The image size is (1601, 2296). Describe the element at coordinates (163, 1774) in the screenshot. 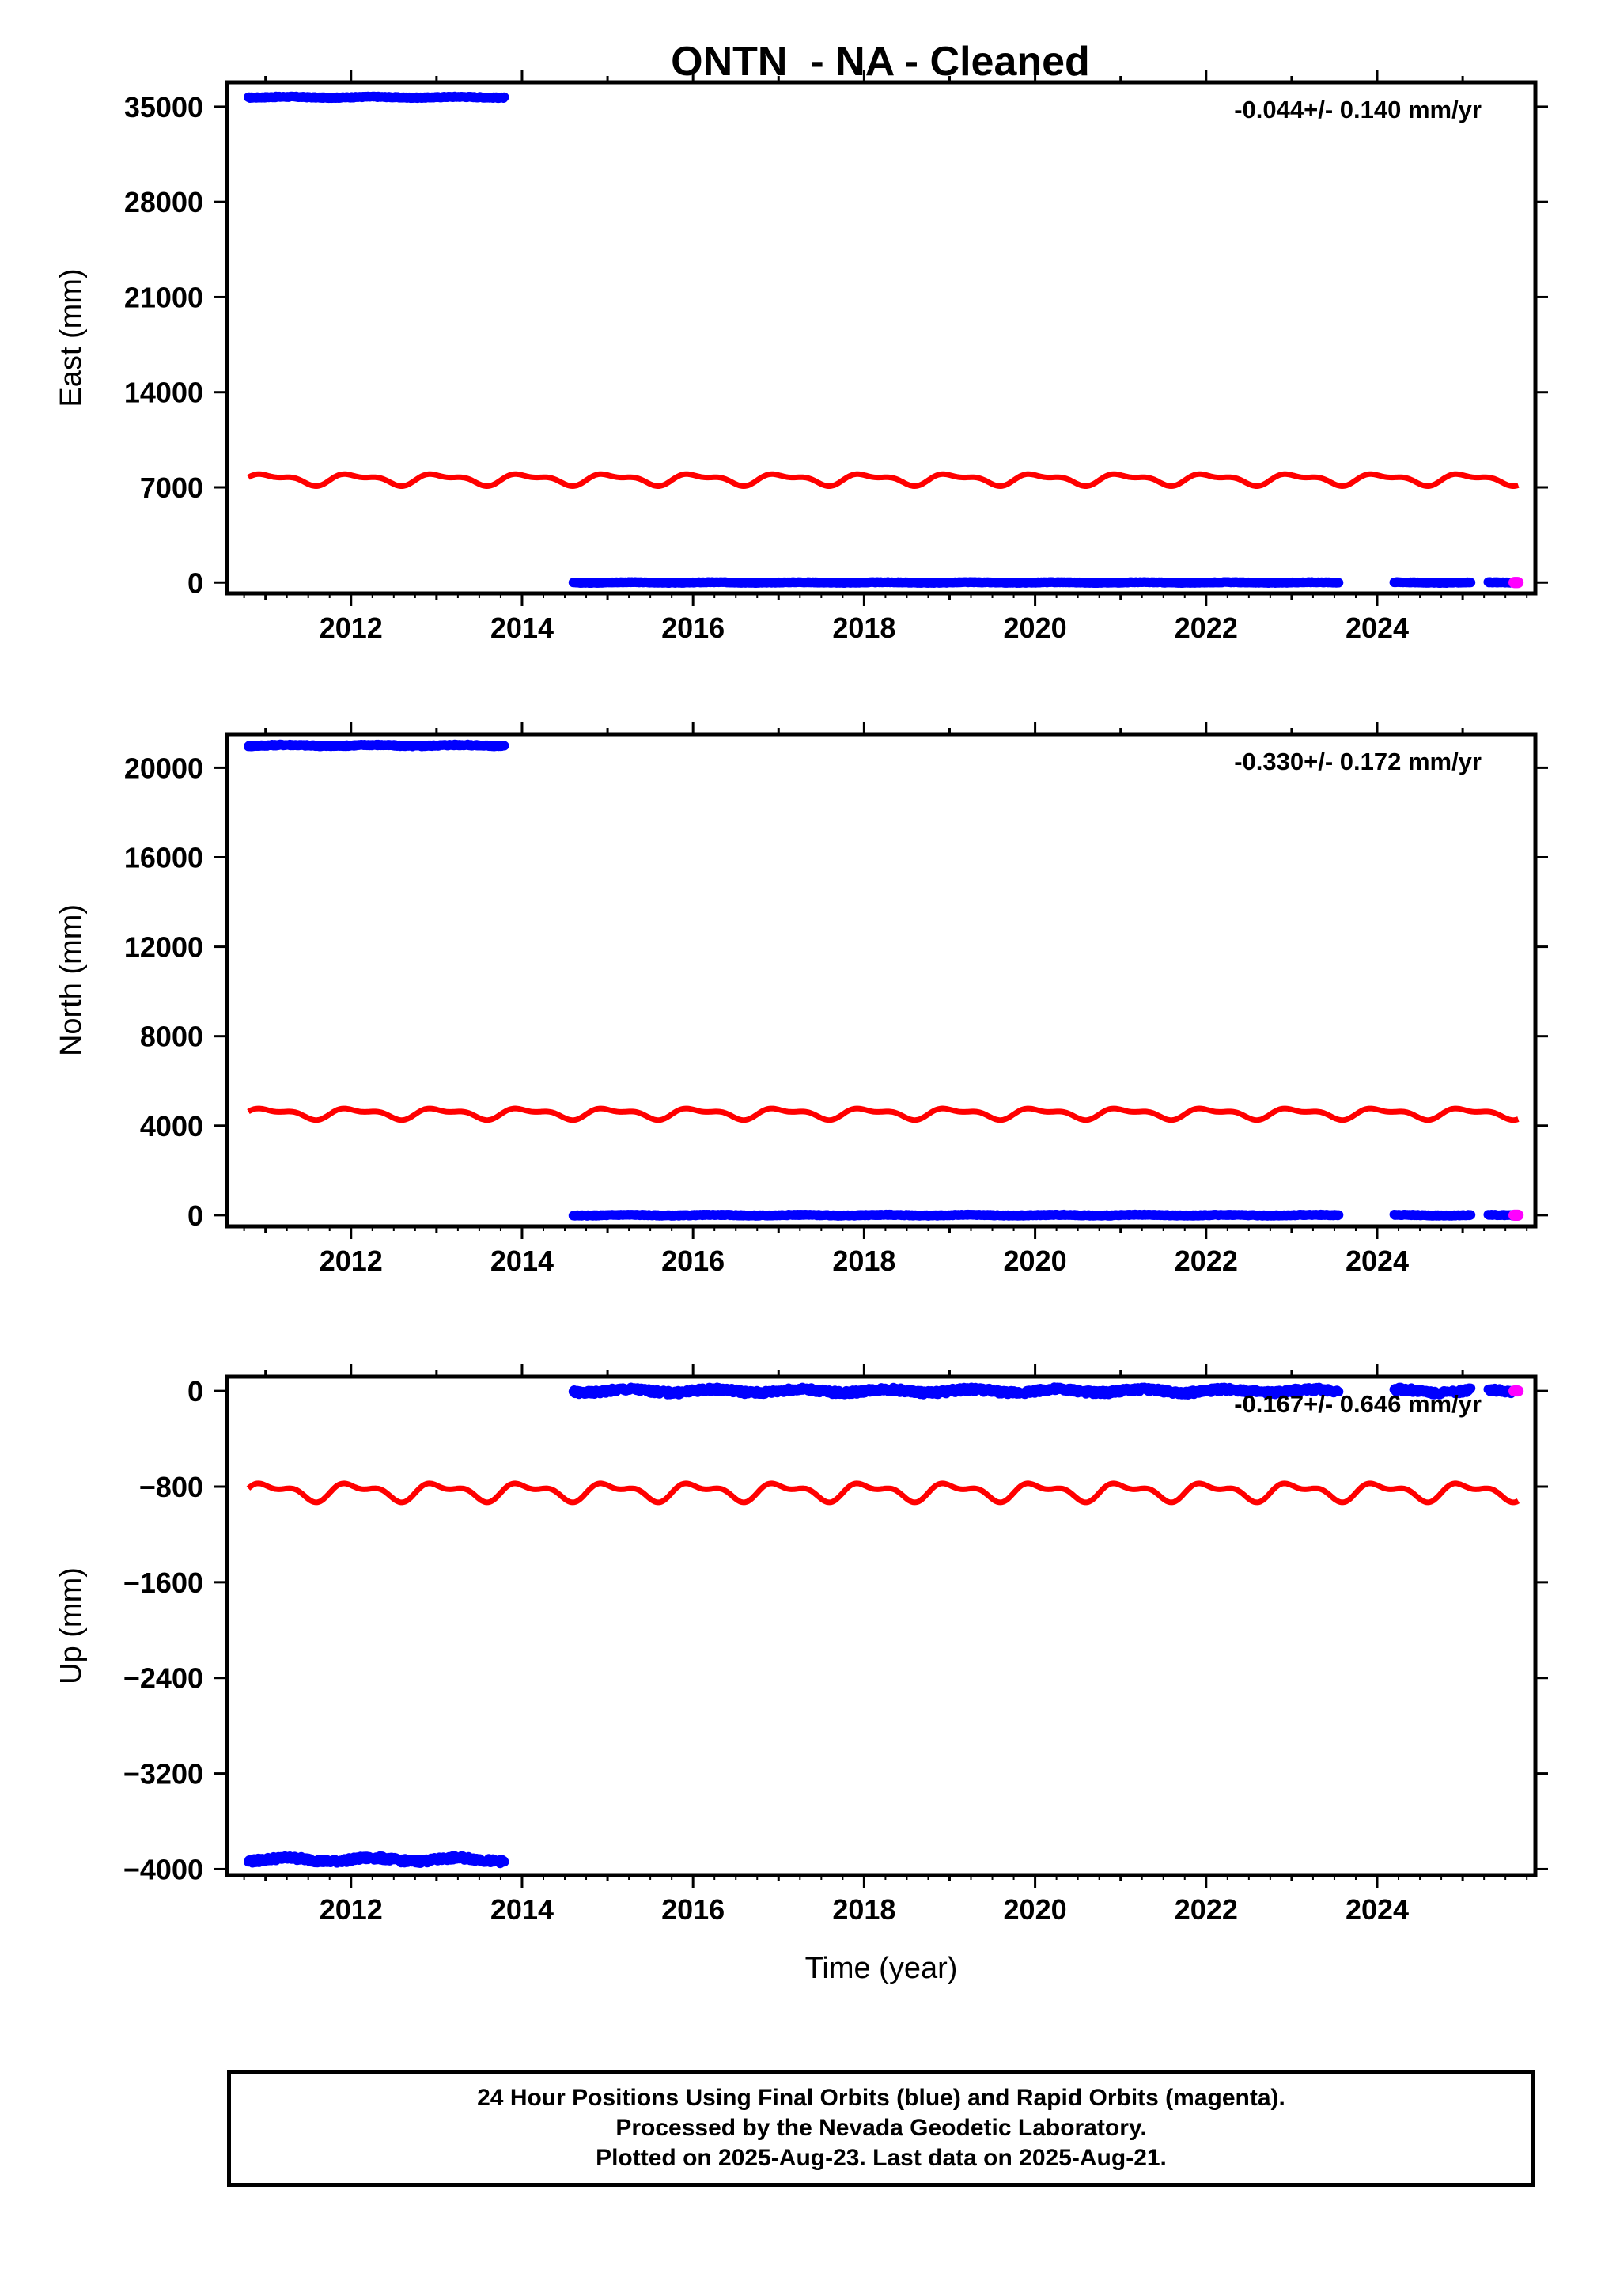

I see `up-y-tick-label: −3200` at that location.